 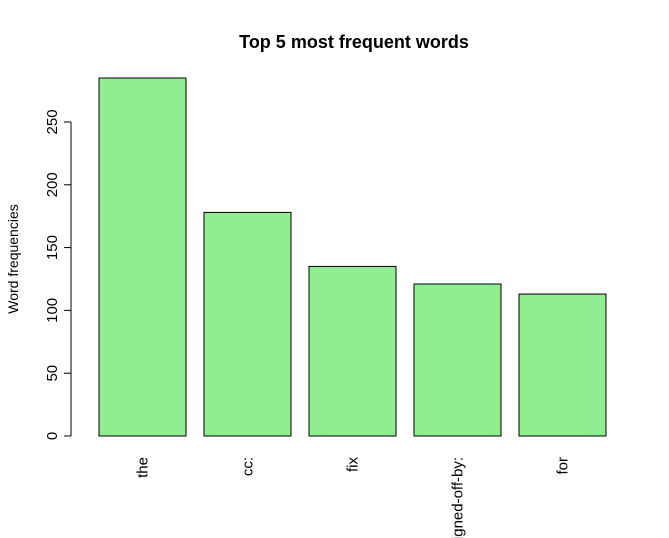 I want to click on x-category-label: the, so click(x=143, y=467).